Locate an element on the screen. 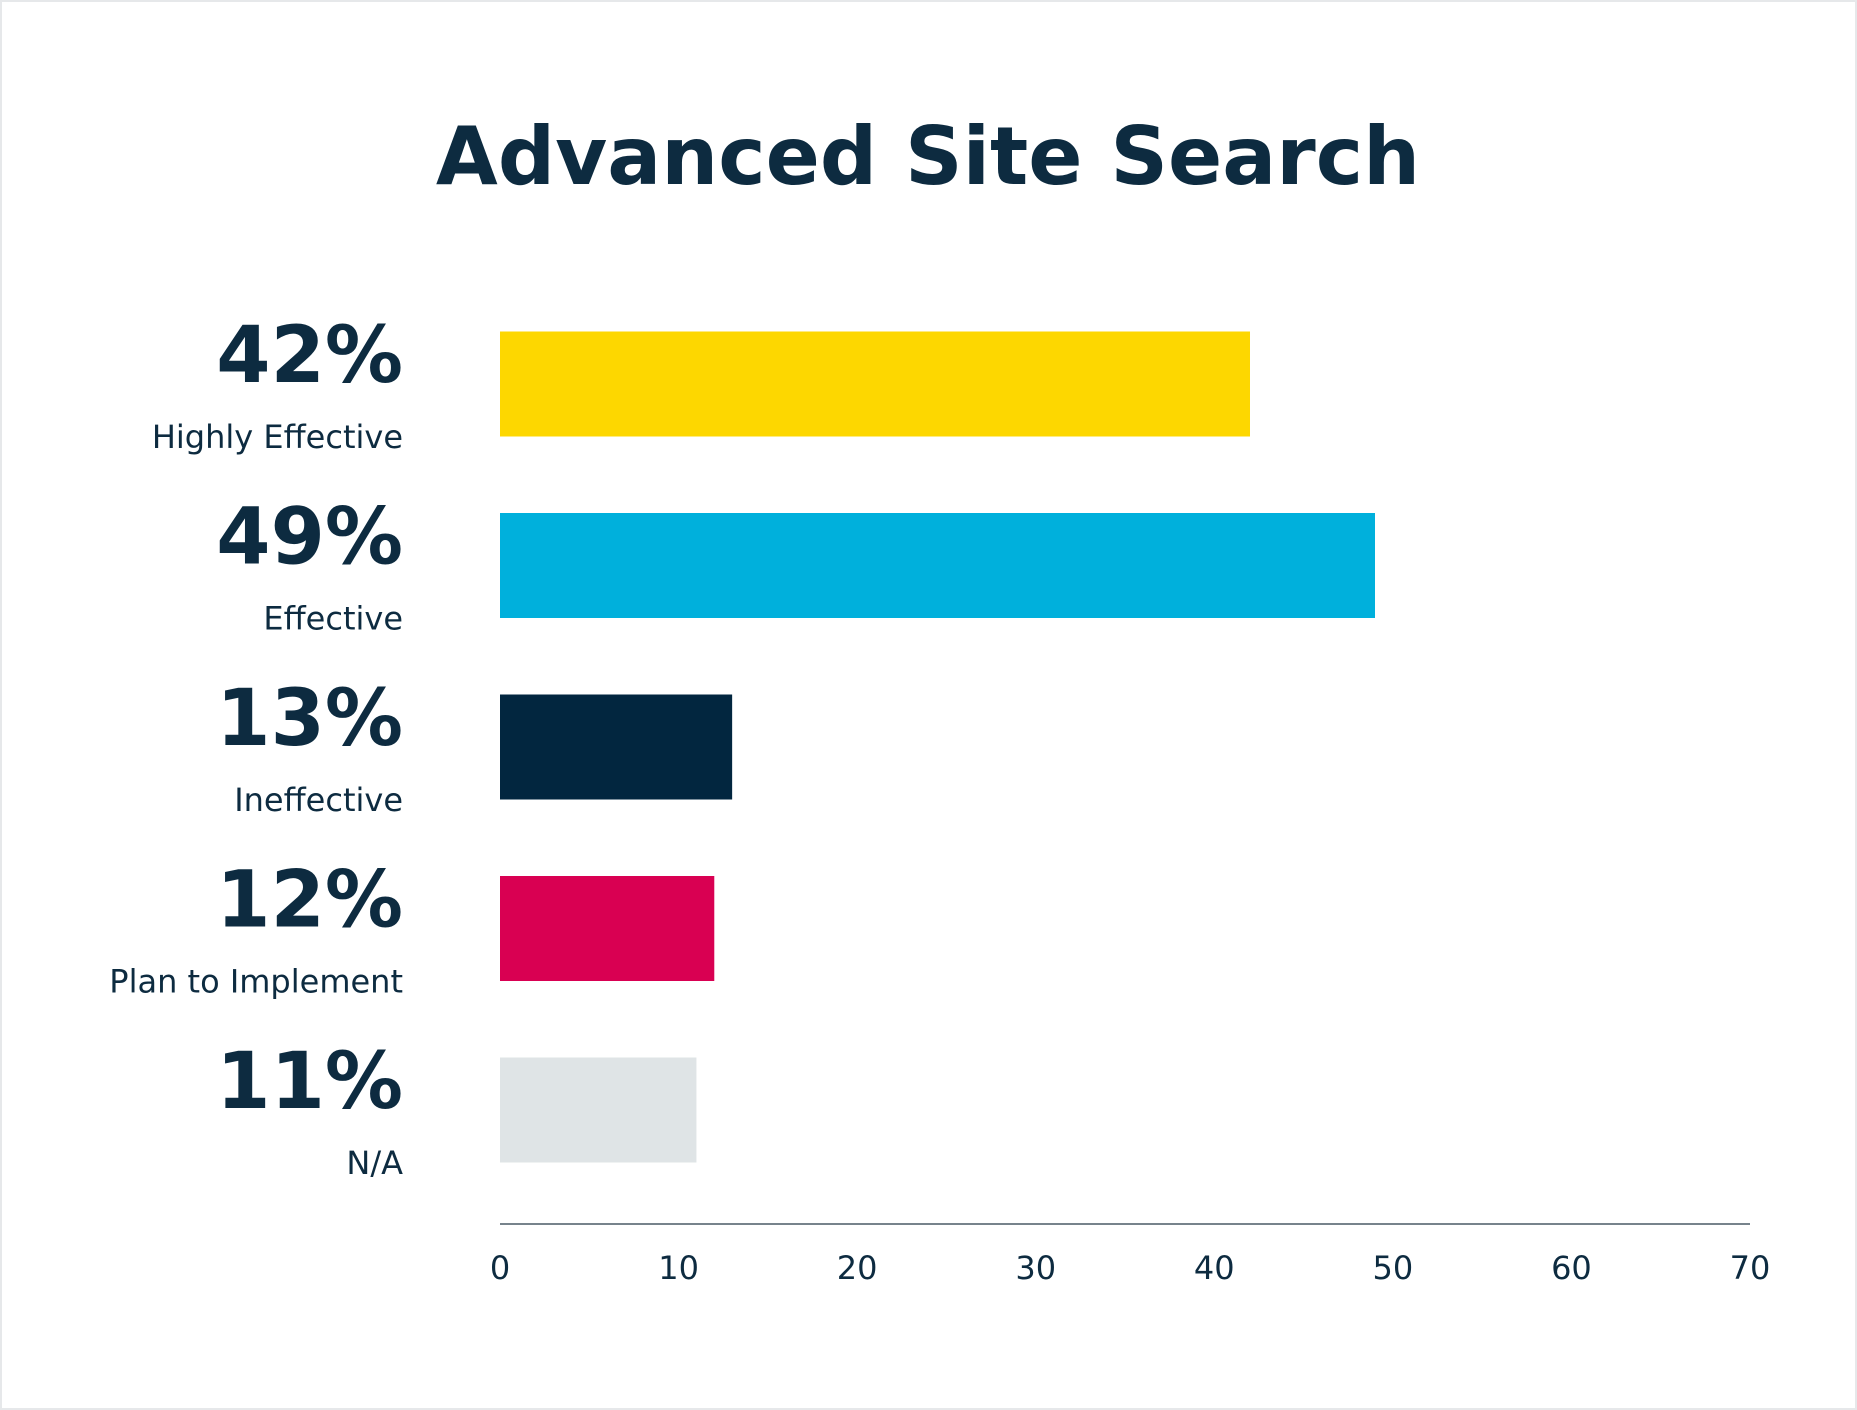  category-label: Plan to Implement is located at coordinates (256, 982).